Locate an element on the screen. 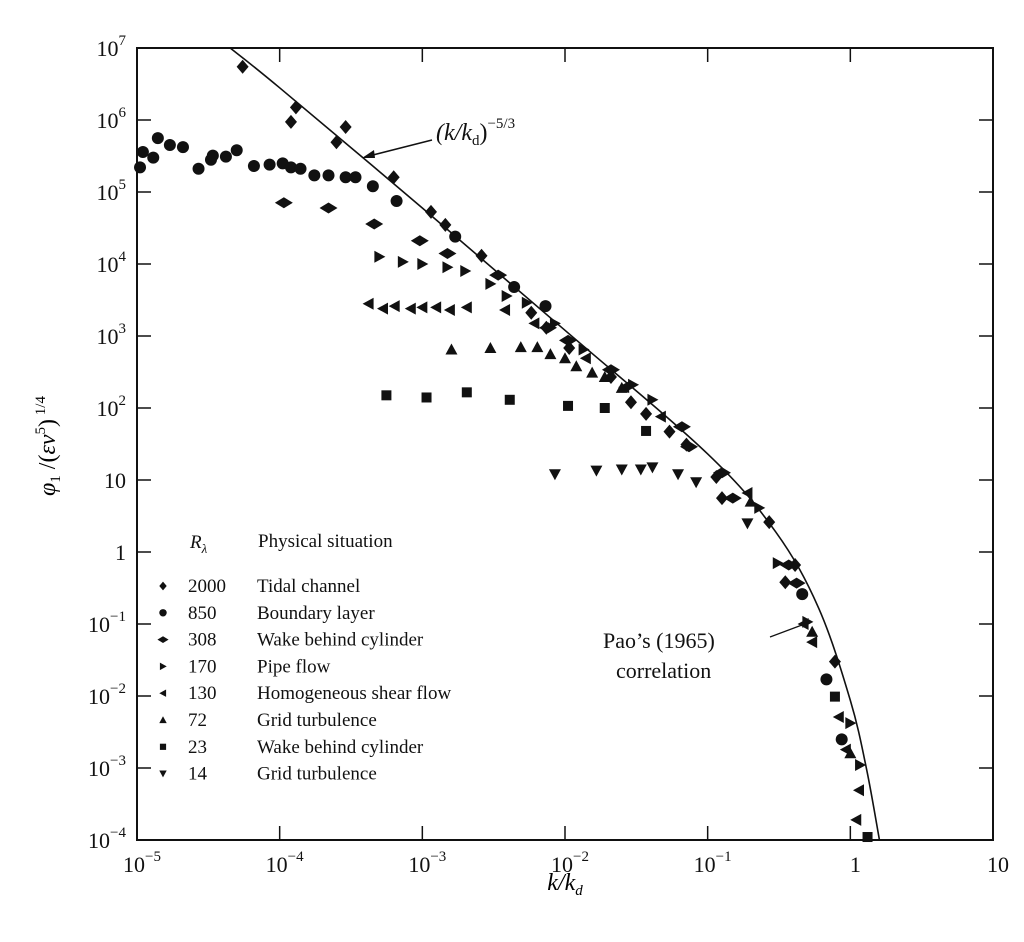 This screenshot has height=942, width=1024. x-tick-label: 10⁻¹ is located at coordinates (713, 863).